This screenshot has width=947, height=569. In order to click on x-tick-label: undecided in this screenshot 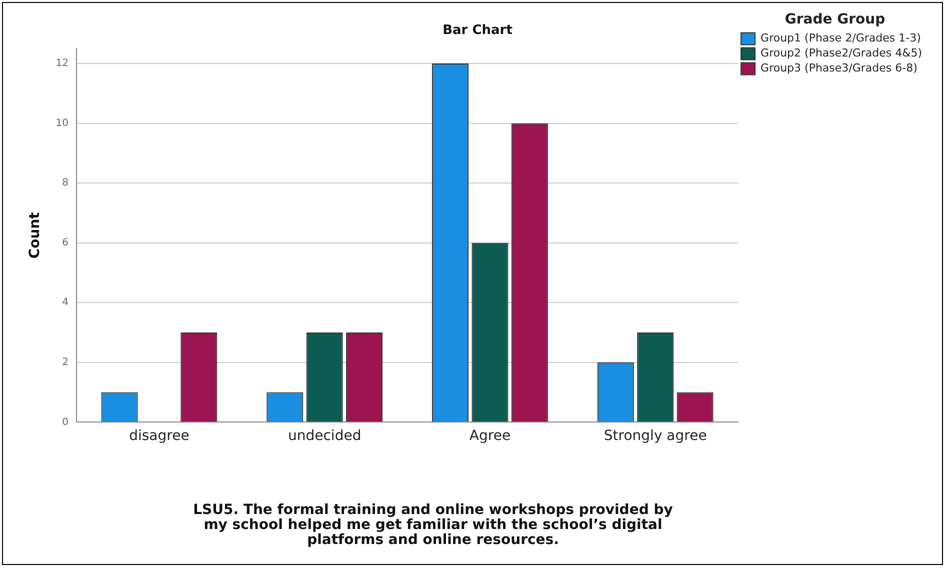, I will do `click(325, 436)`.